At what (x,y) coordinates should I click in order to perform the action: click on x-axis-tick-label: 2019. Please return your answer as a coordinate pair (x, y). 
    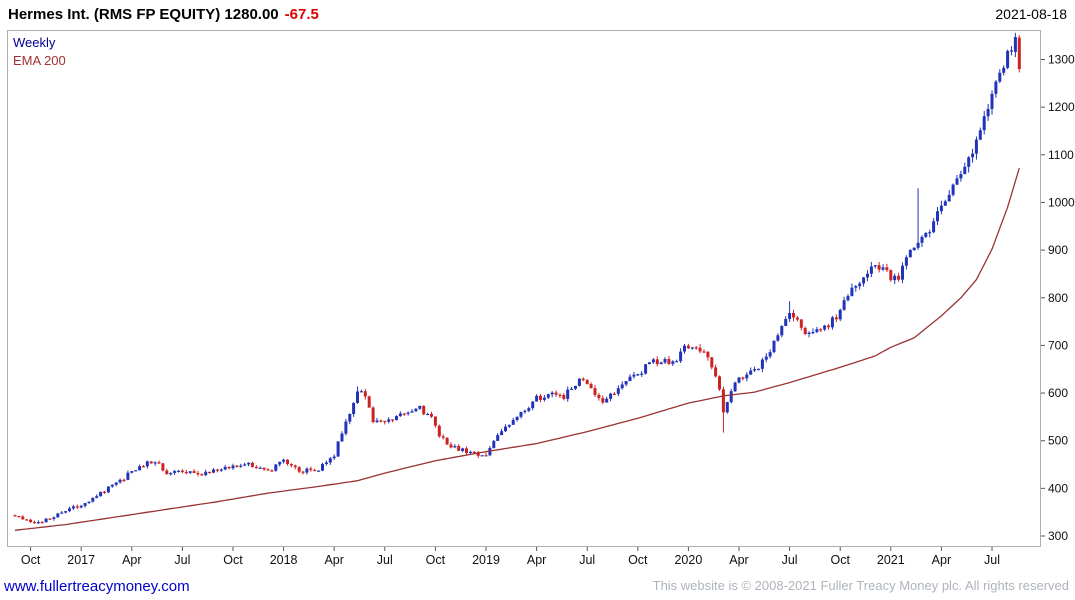
    Looking at the image, I should click on (486, 560).